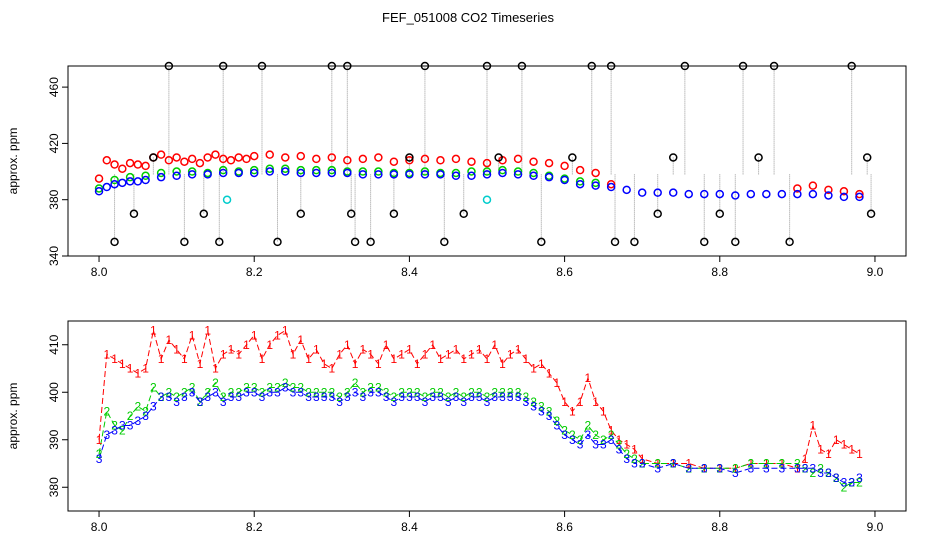 This screenshot has width=936, height=540. I want to click on y-tick-label: 380, so click(54, 199).